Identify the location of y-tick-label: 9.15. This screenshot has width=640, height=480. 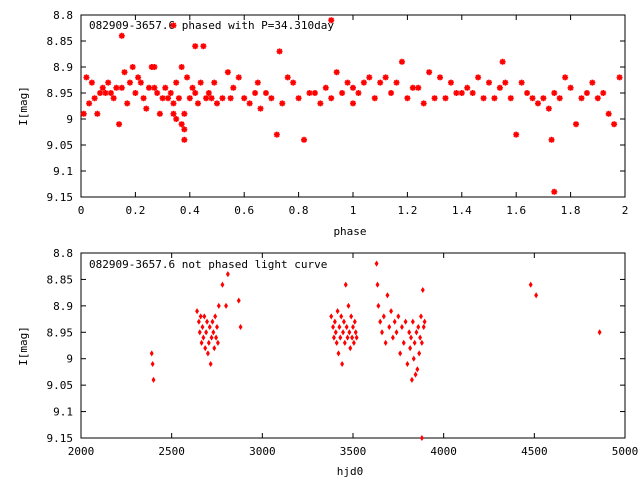
(60, 197).